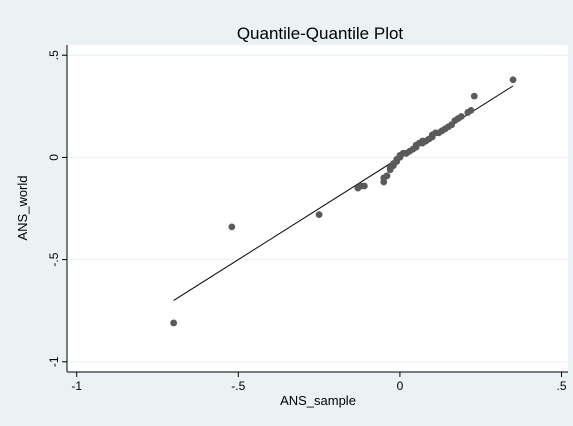  I want to click on y-axis-label: ANS_world, so click(22, 207).